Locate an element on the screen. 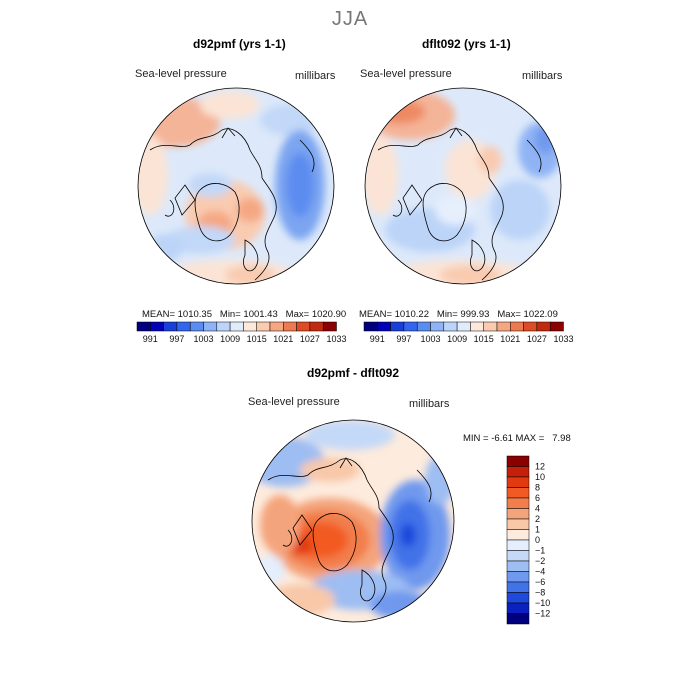  diff-colorbar-label-12: −8 is located at coordinates (540, 593).